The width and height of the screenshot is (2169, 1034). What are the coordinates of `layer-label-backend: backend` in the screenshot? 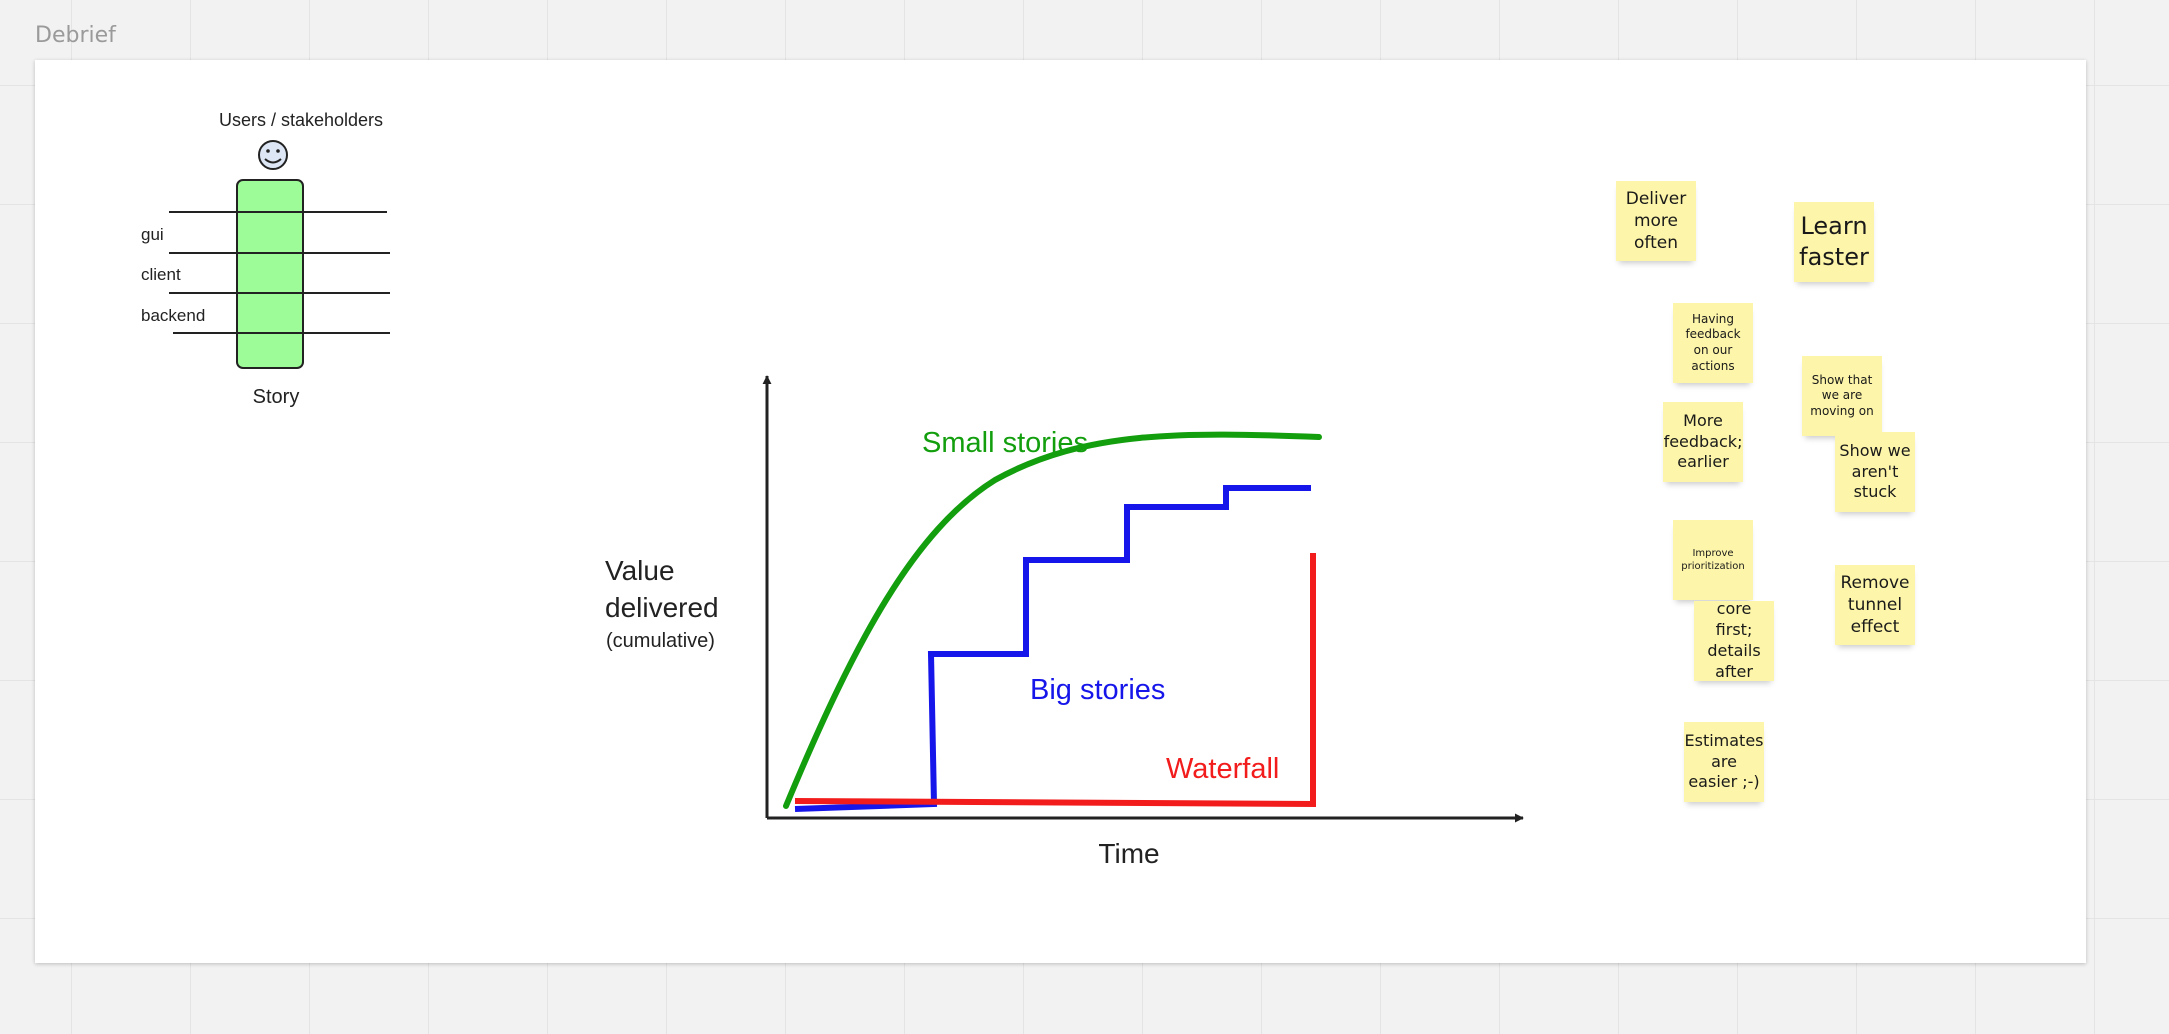 It's located at (173, 315).